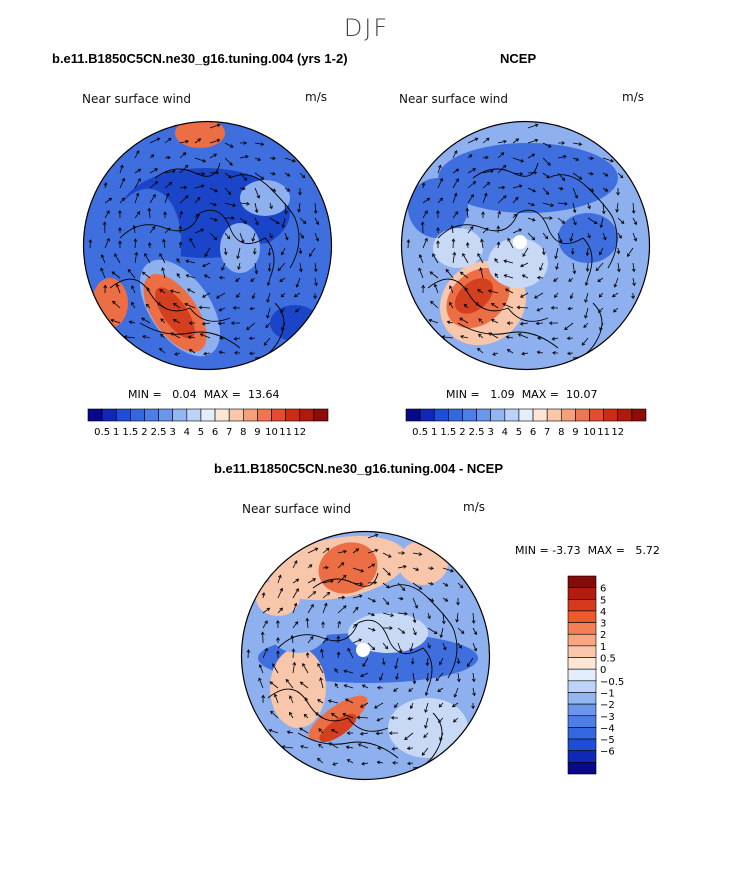 This screenshot has width=733, height=882. What do you see at coordinates (589, 432) in the screenshot?
I see `panel-2-colorbar-tick: 10` at bounding box center [589, 432].